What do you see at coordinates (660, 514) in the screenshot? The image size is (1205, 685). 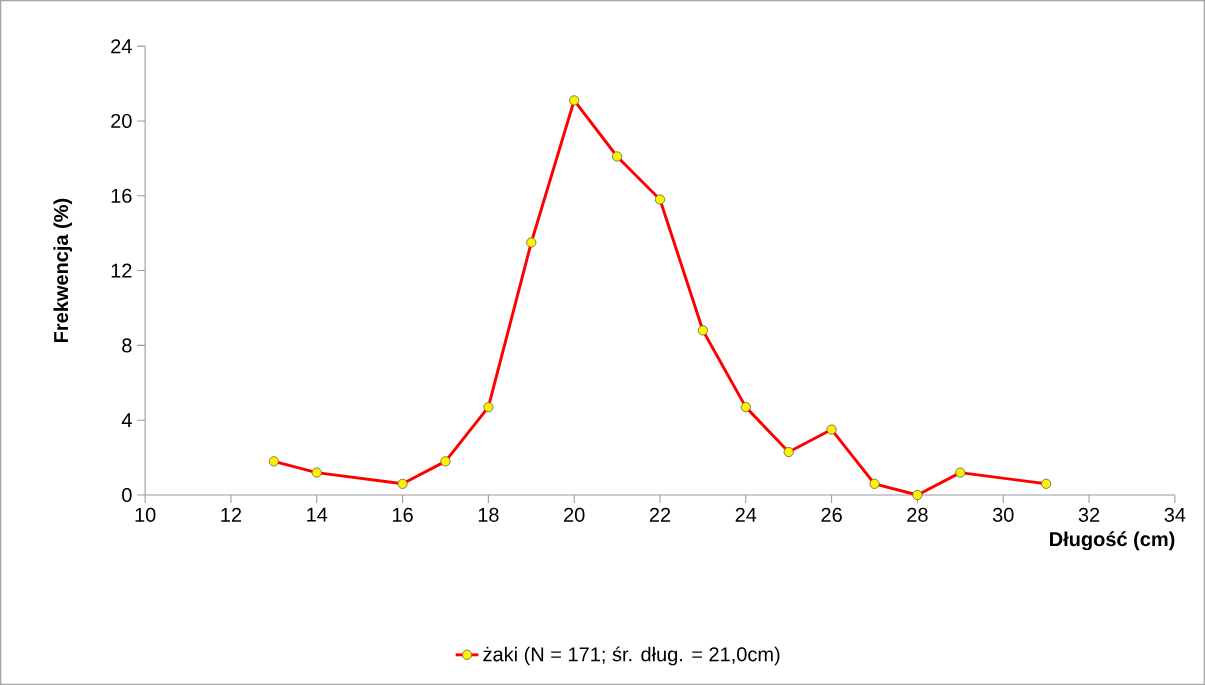 I see `x-tick-label: 22` at bounding box center [660, 514].